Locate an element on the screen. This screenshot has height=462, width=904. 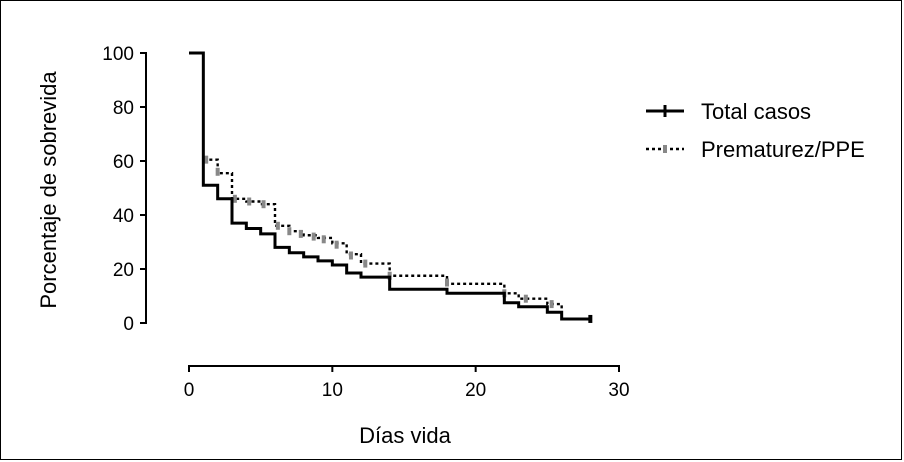
legend: Total casos Prematurez/PPE is located at coordinates (755, 130).